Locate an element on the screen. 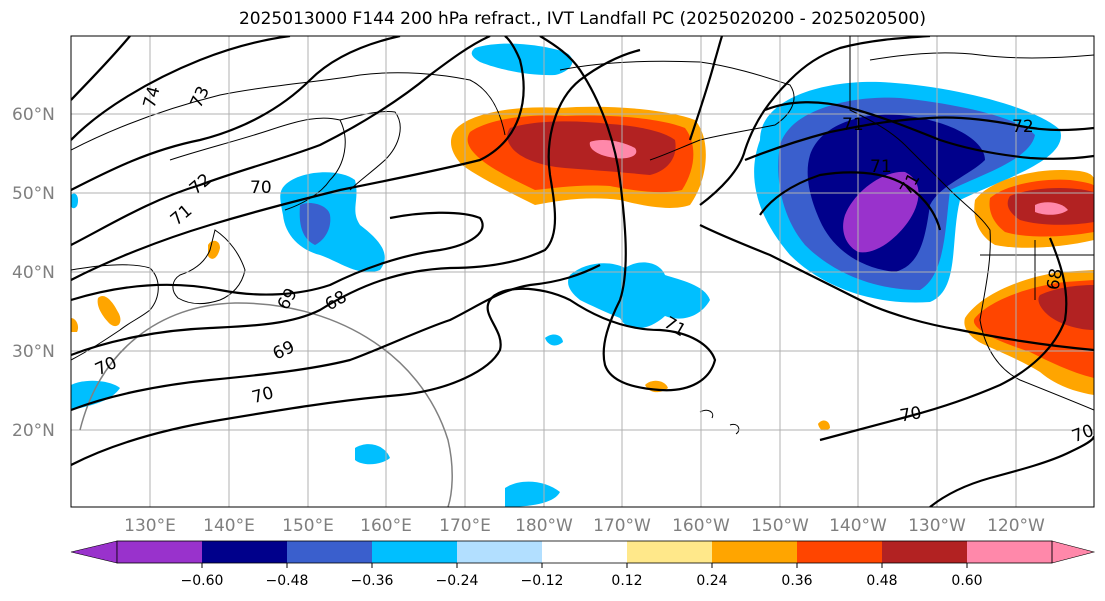 The image size is (1105, 601). lon-tick-label: 140°W is located at coordinates (858, 526).